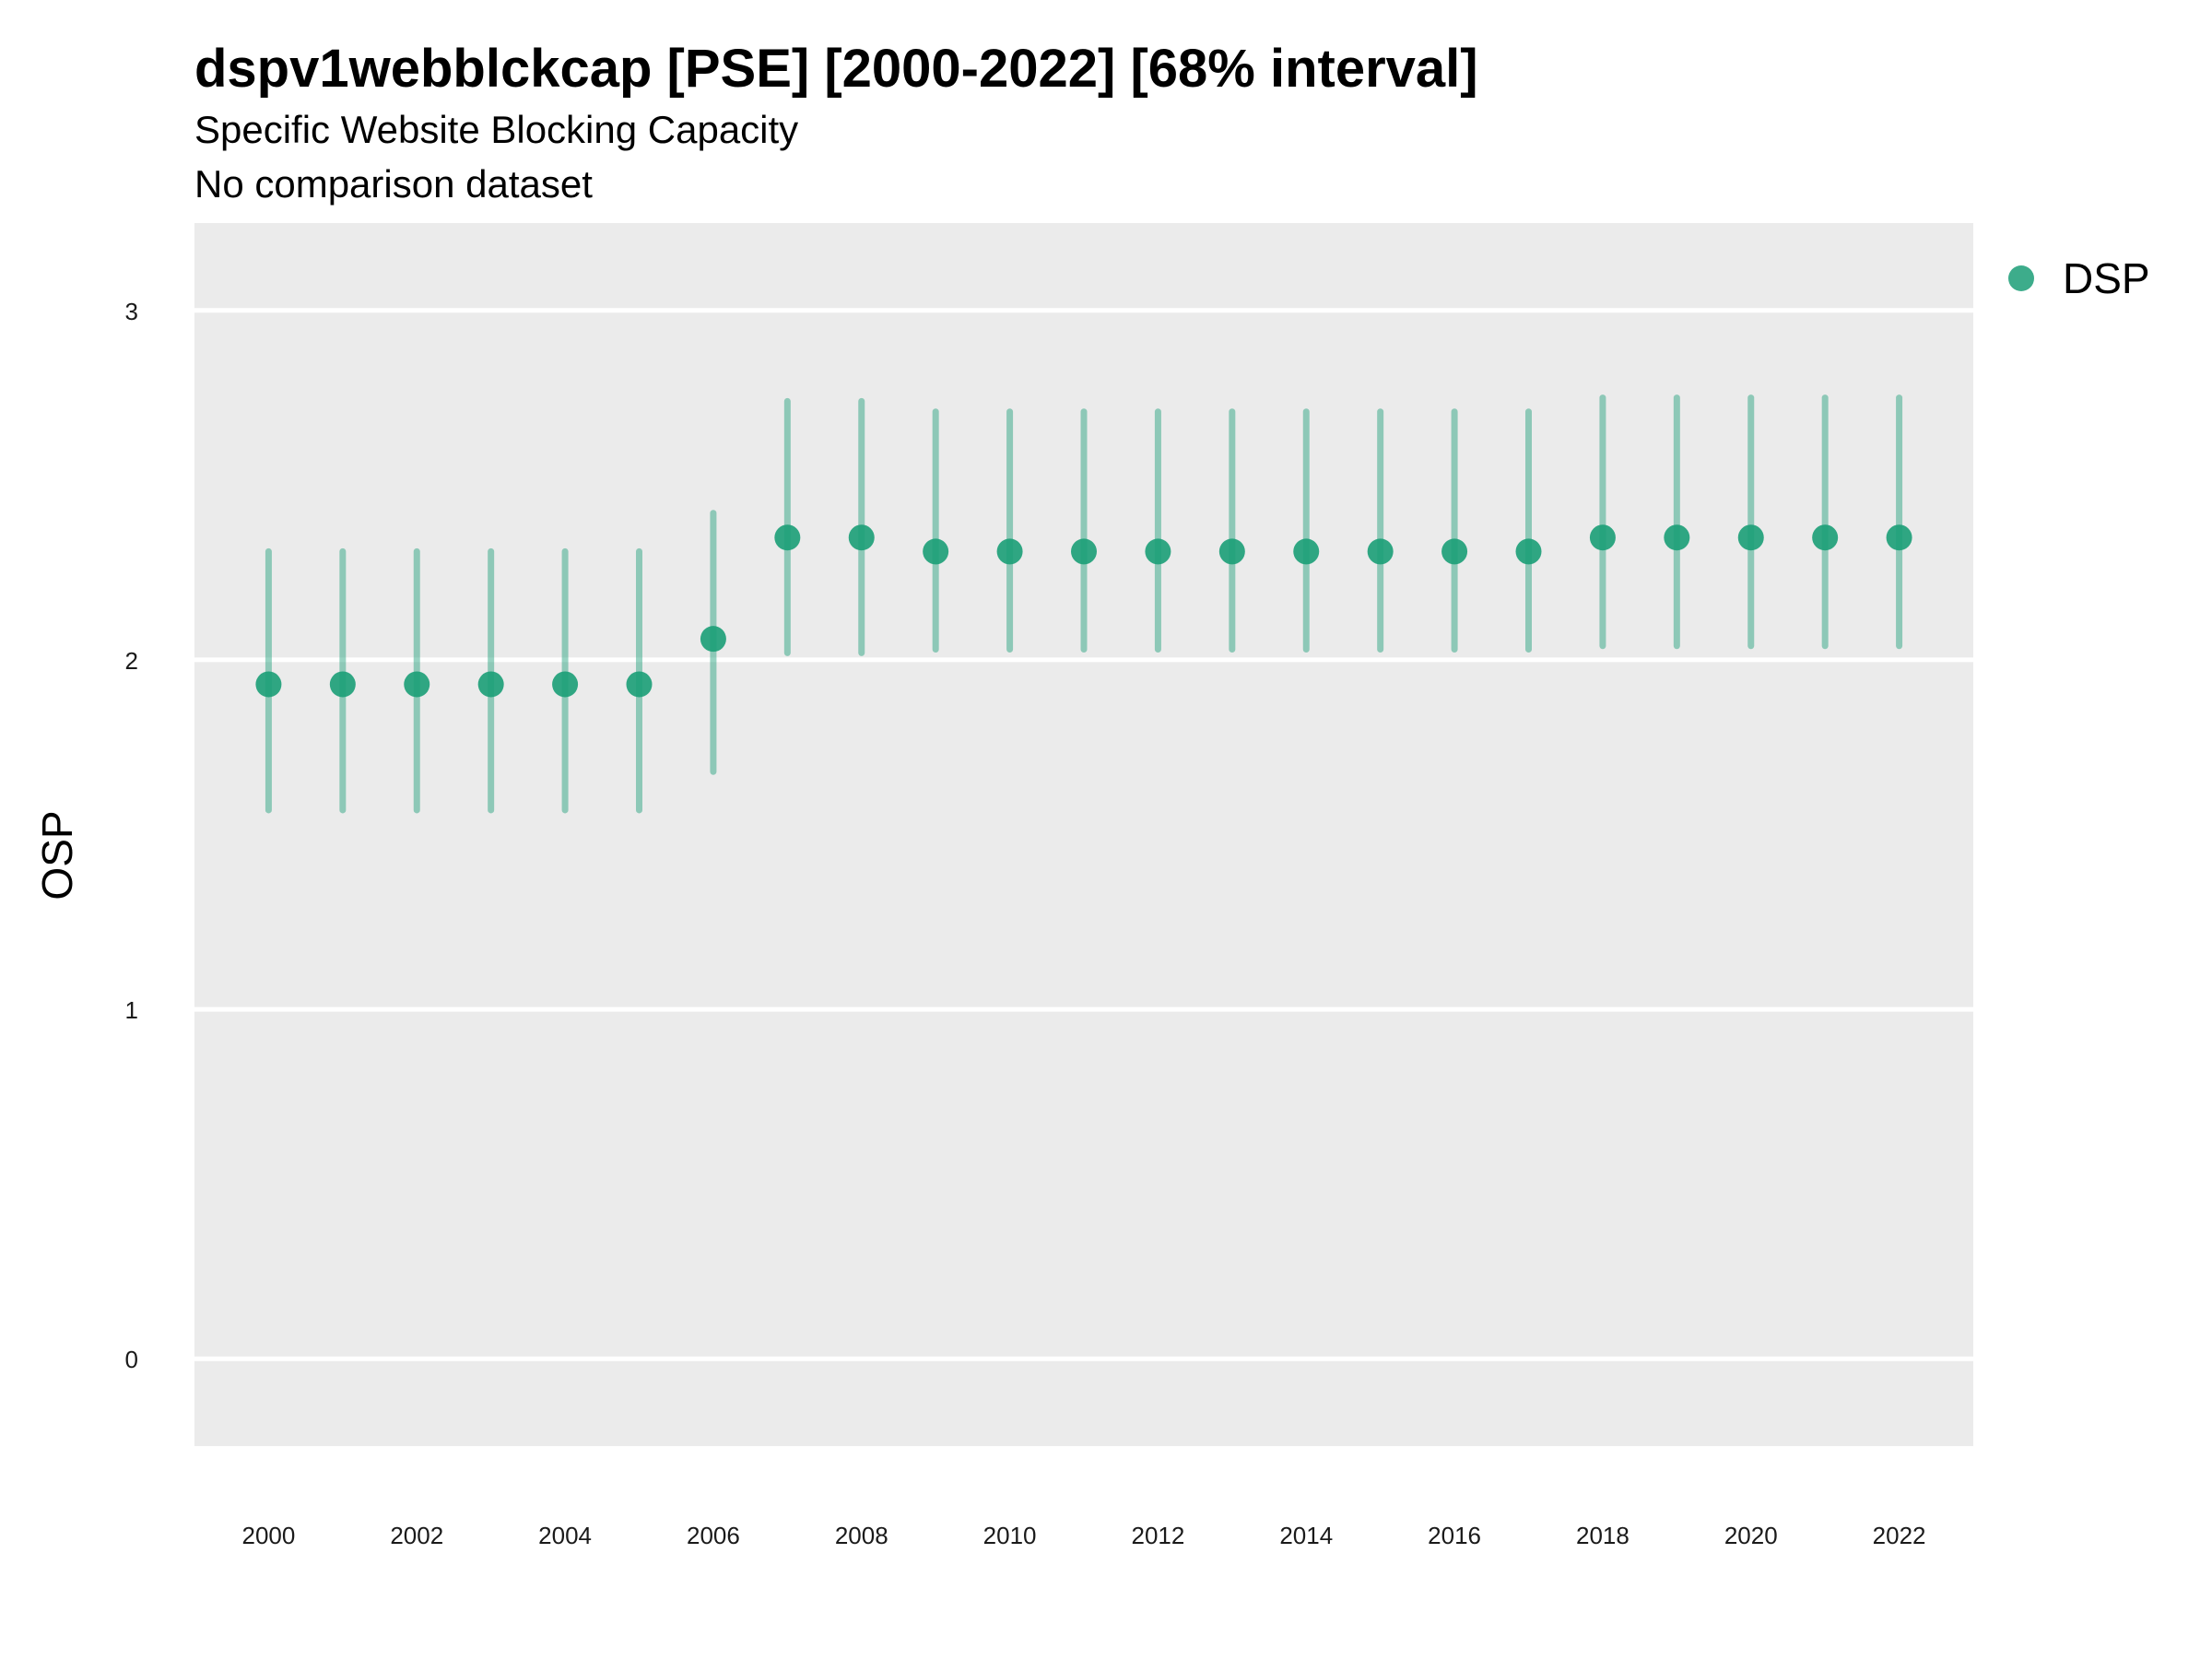 The height and width of the screenshot is (1659, 2212). What do you see at coordinates (1306, 1535) in the screenshot?
I see `x-tick-label: 2014` at bounding box center [1306, 1535].